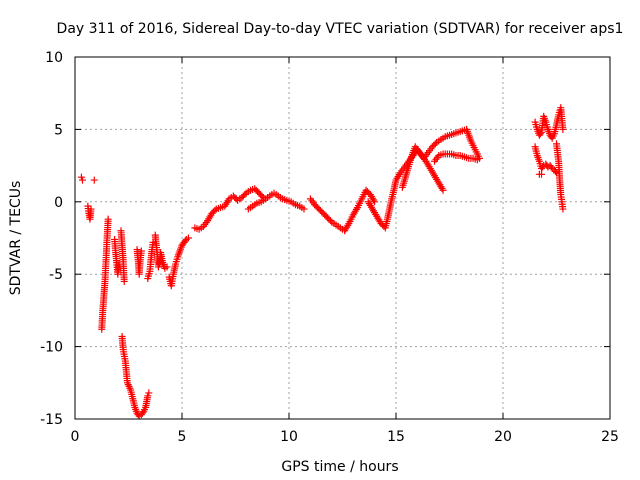 Image resolution: width=640 pixels, height=480 pixels. What do you see at coordinates (56, 275) in the screenshot?
I see `y-tick-label: -5` at bounding box center [56, 275].